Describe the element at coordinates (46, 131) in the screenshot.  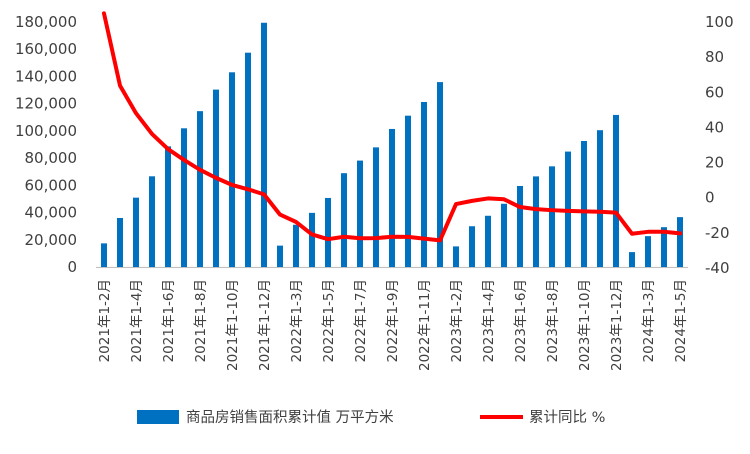
I see `left-tick-label: 100,000` at that location.